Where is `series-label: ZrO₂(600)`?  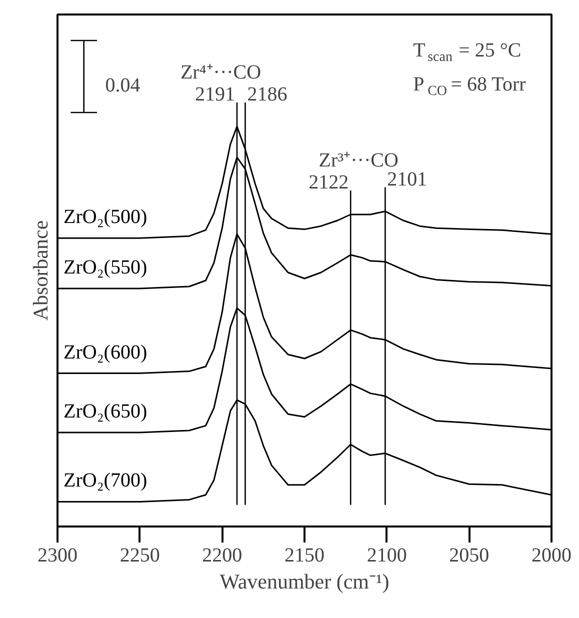
series-label: ZrO₂(600) is located at coordinates (106, 352).